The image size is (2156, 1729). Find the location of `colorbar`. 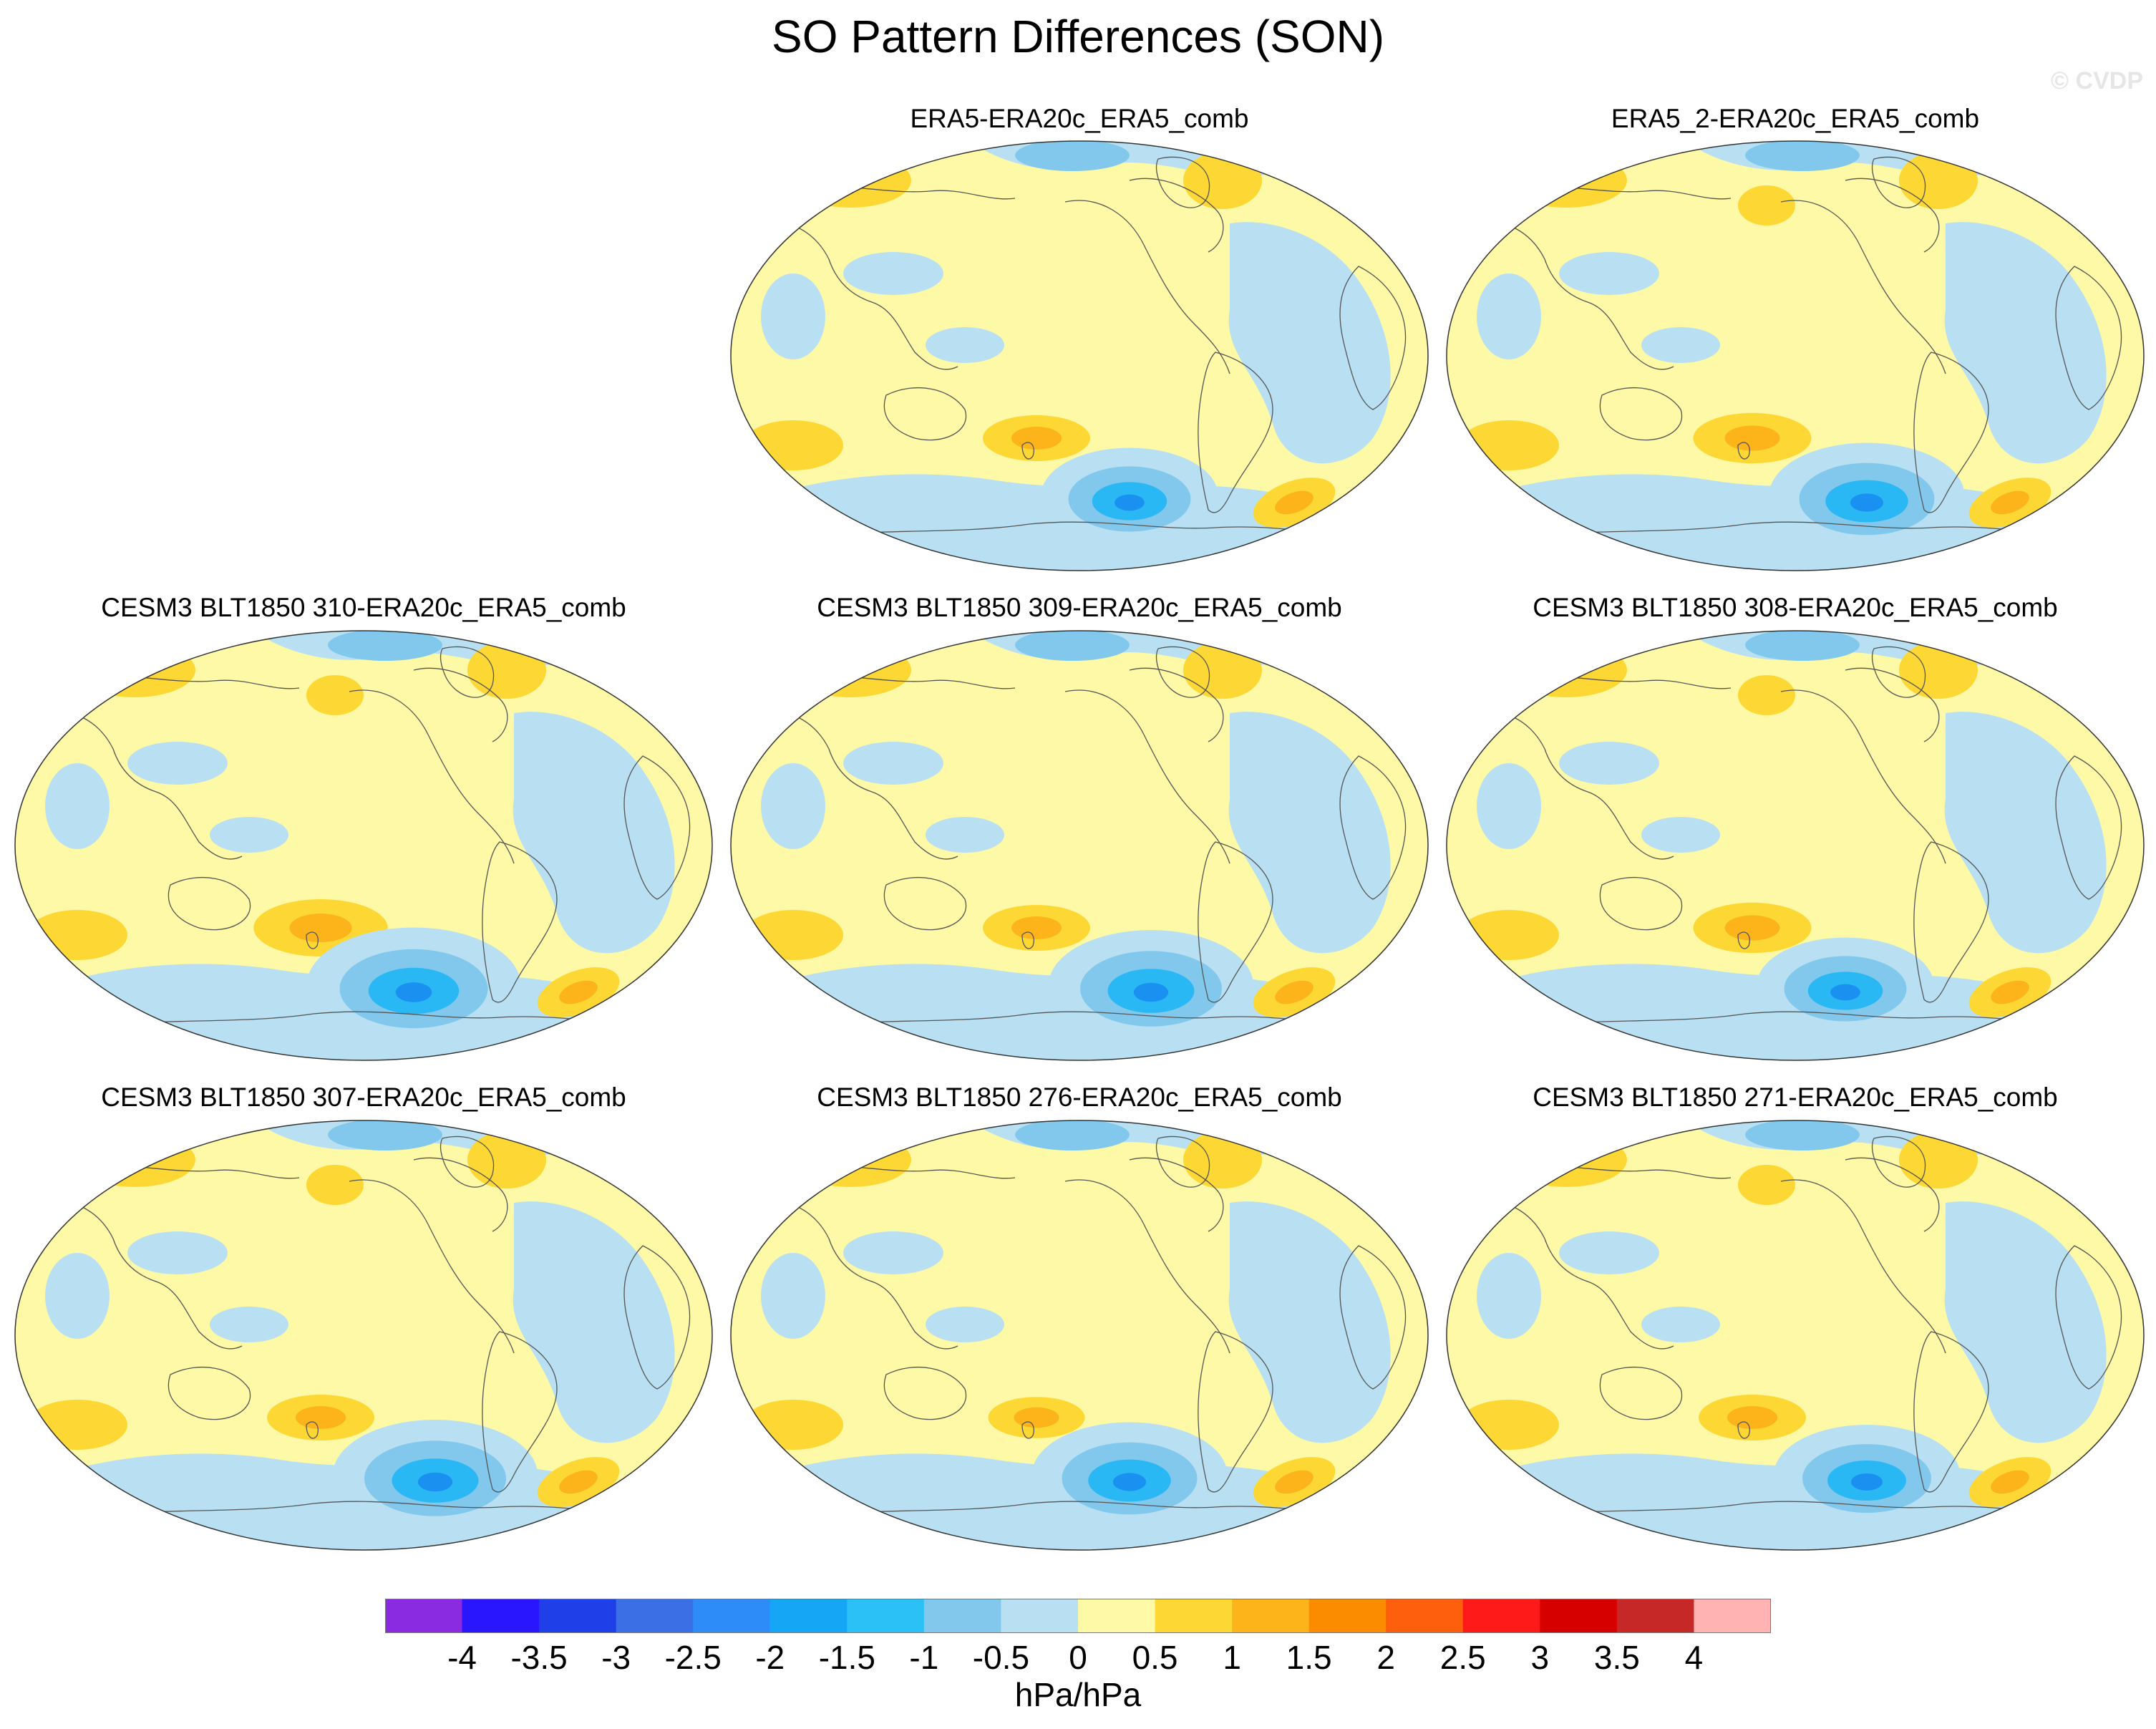

colorbar is located at coordinates (1078, 1616).